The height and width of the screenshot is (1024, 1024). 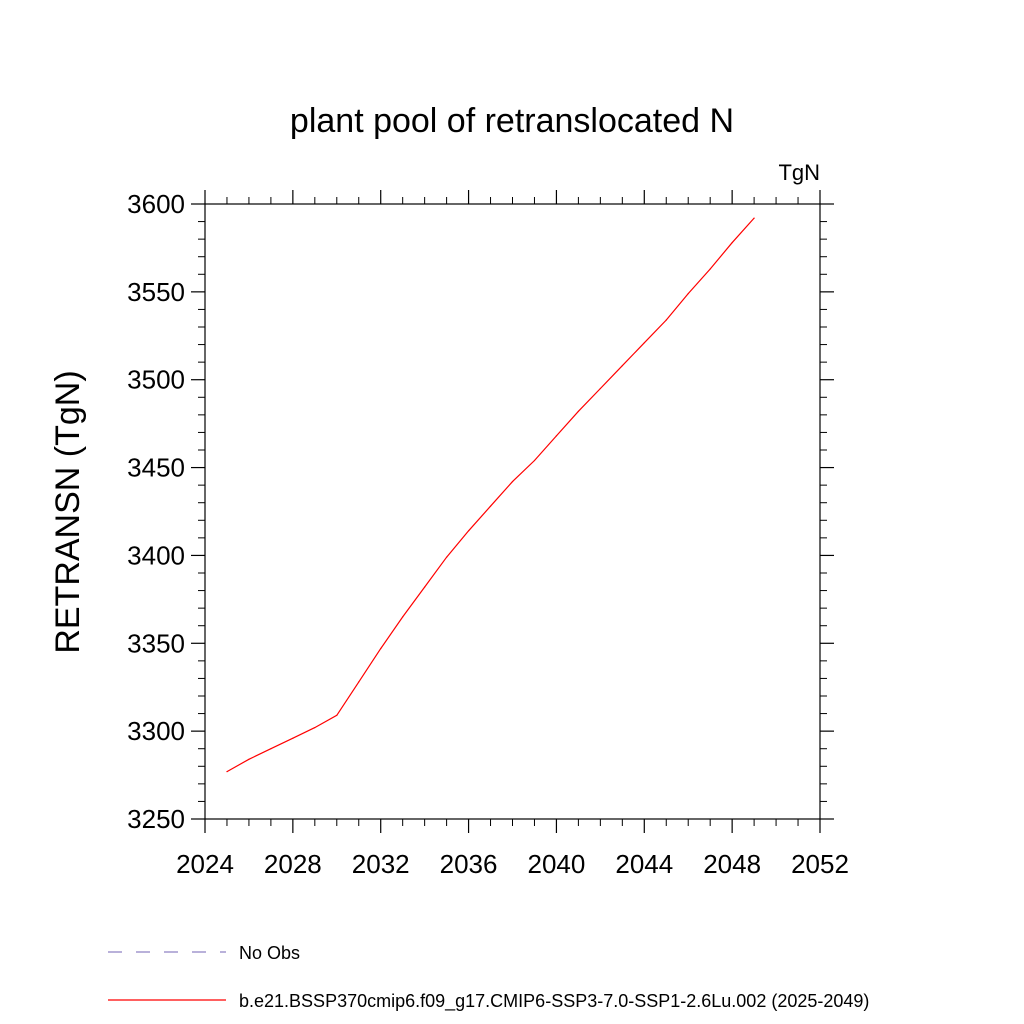 I want to click on x-tick-label: 2048, so click(x=732, y=864).